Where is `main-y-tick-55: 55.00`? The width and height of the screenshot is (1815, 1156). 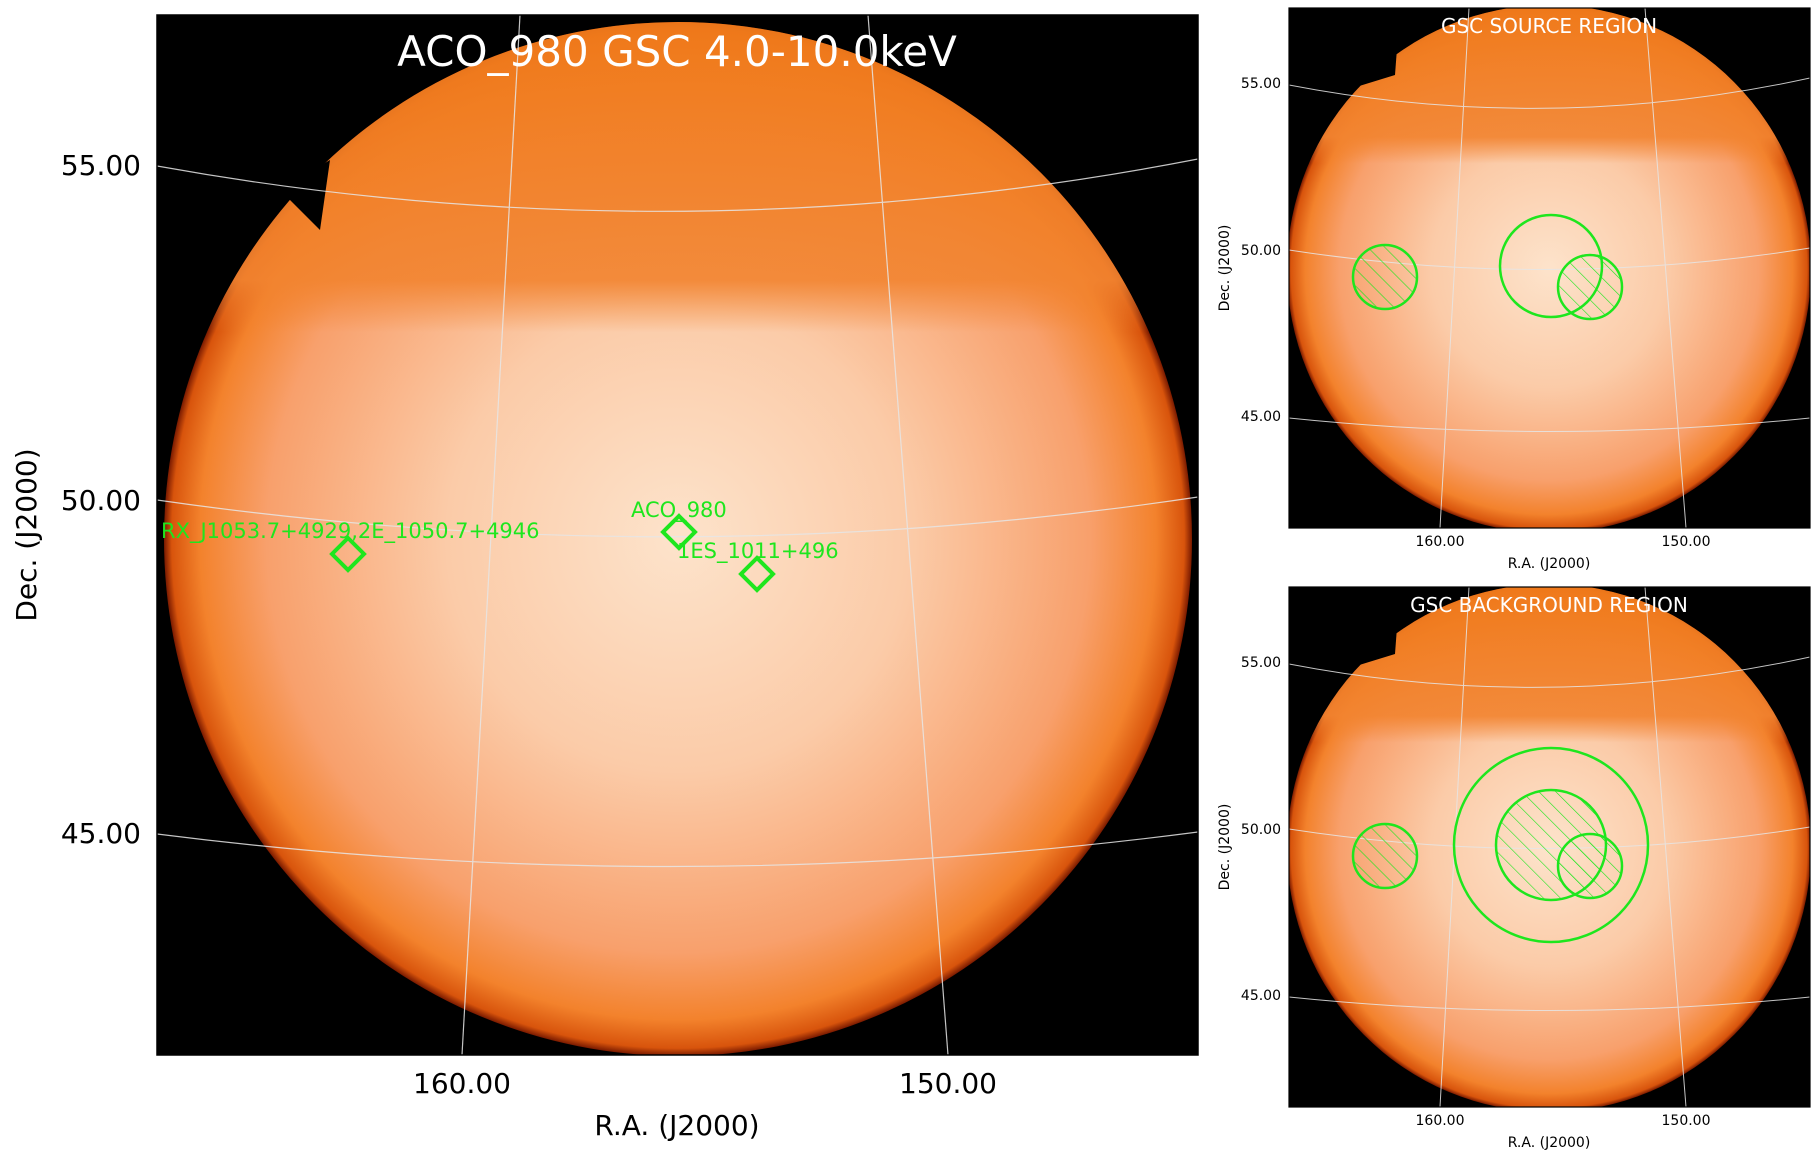 main-y-tick-55: 55.00 is located at coordinates (101, 165).